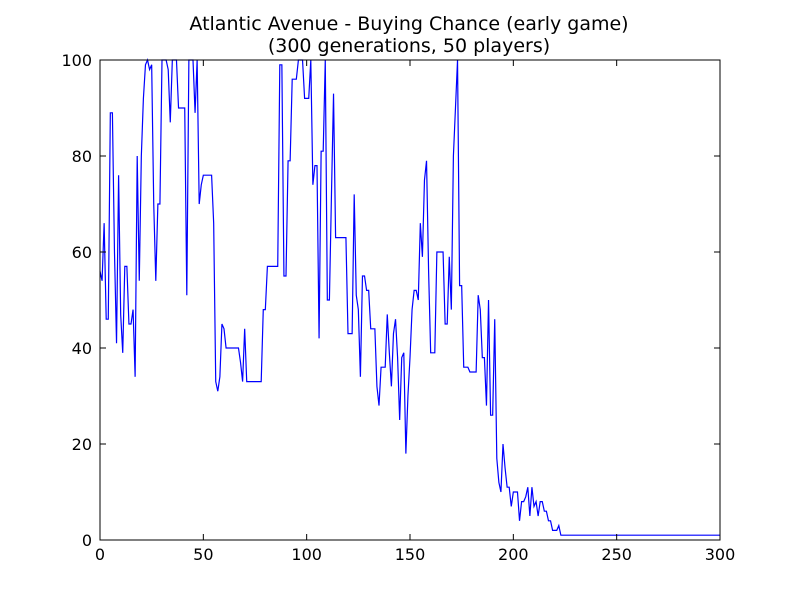 The image size is (800, 600). I want to click on x-tick-label: 100, so click(306, 554).